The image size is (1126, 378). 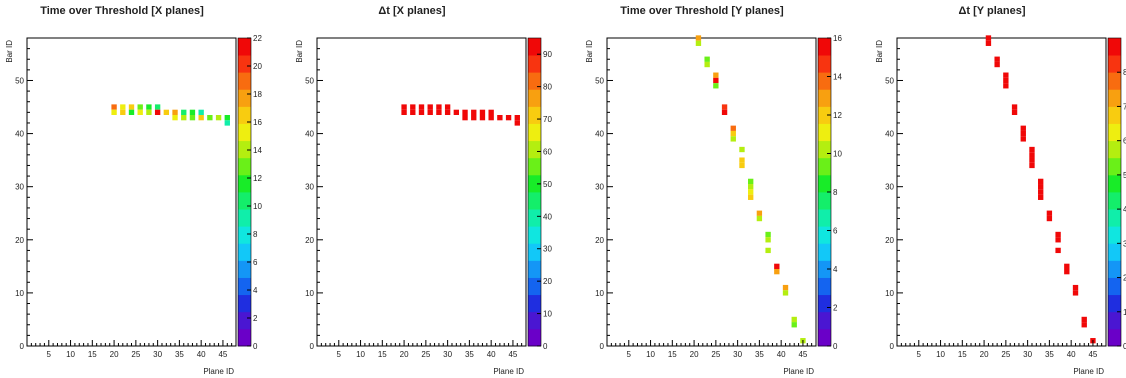 I want to click on colorbar-tick-label: 18, so click(x=257, y=94).